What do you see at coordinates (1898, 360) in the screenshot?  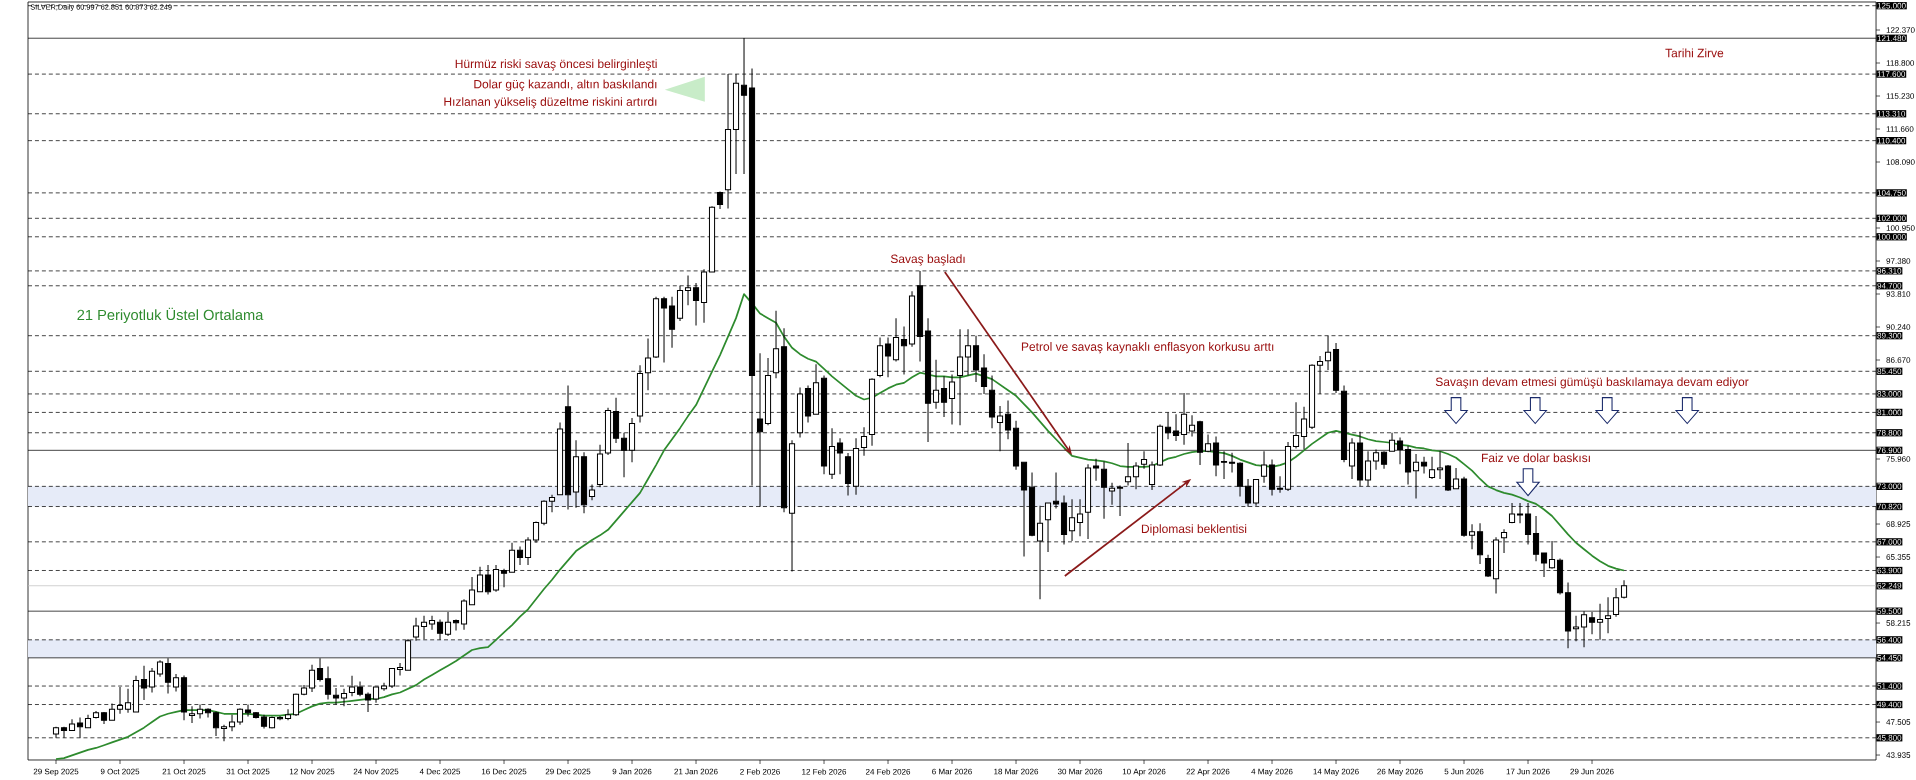 I see `y-tick-label: 86.670` at bounding box center [1898, 360].